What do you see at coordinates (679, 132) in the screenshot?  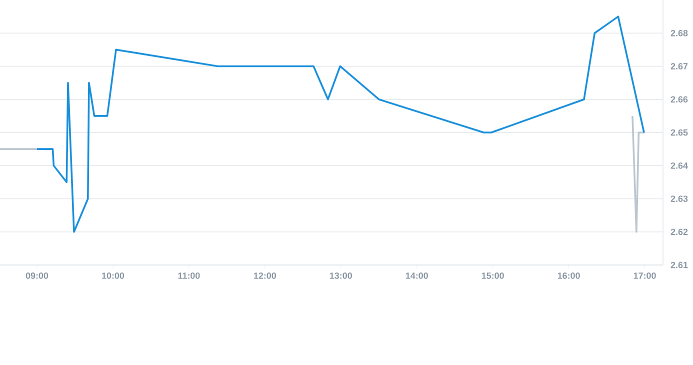 I see `y-tick-label: 2.65` at bounding box center [679, 132].